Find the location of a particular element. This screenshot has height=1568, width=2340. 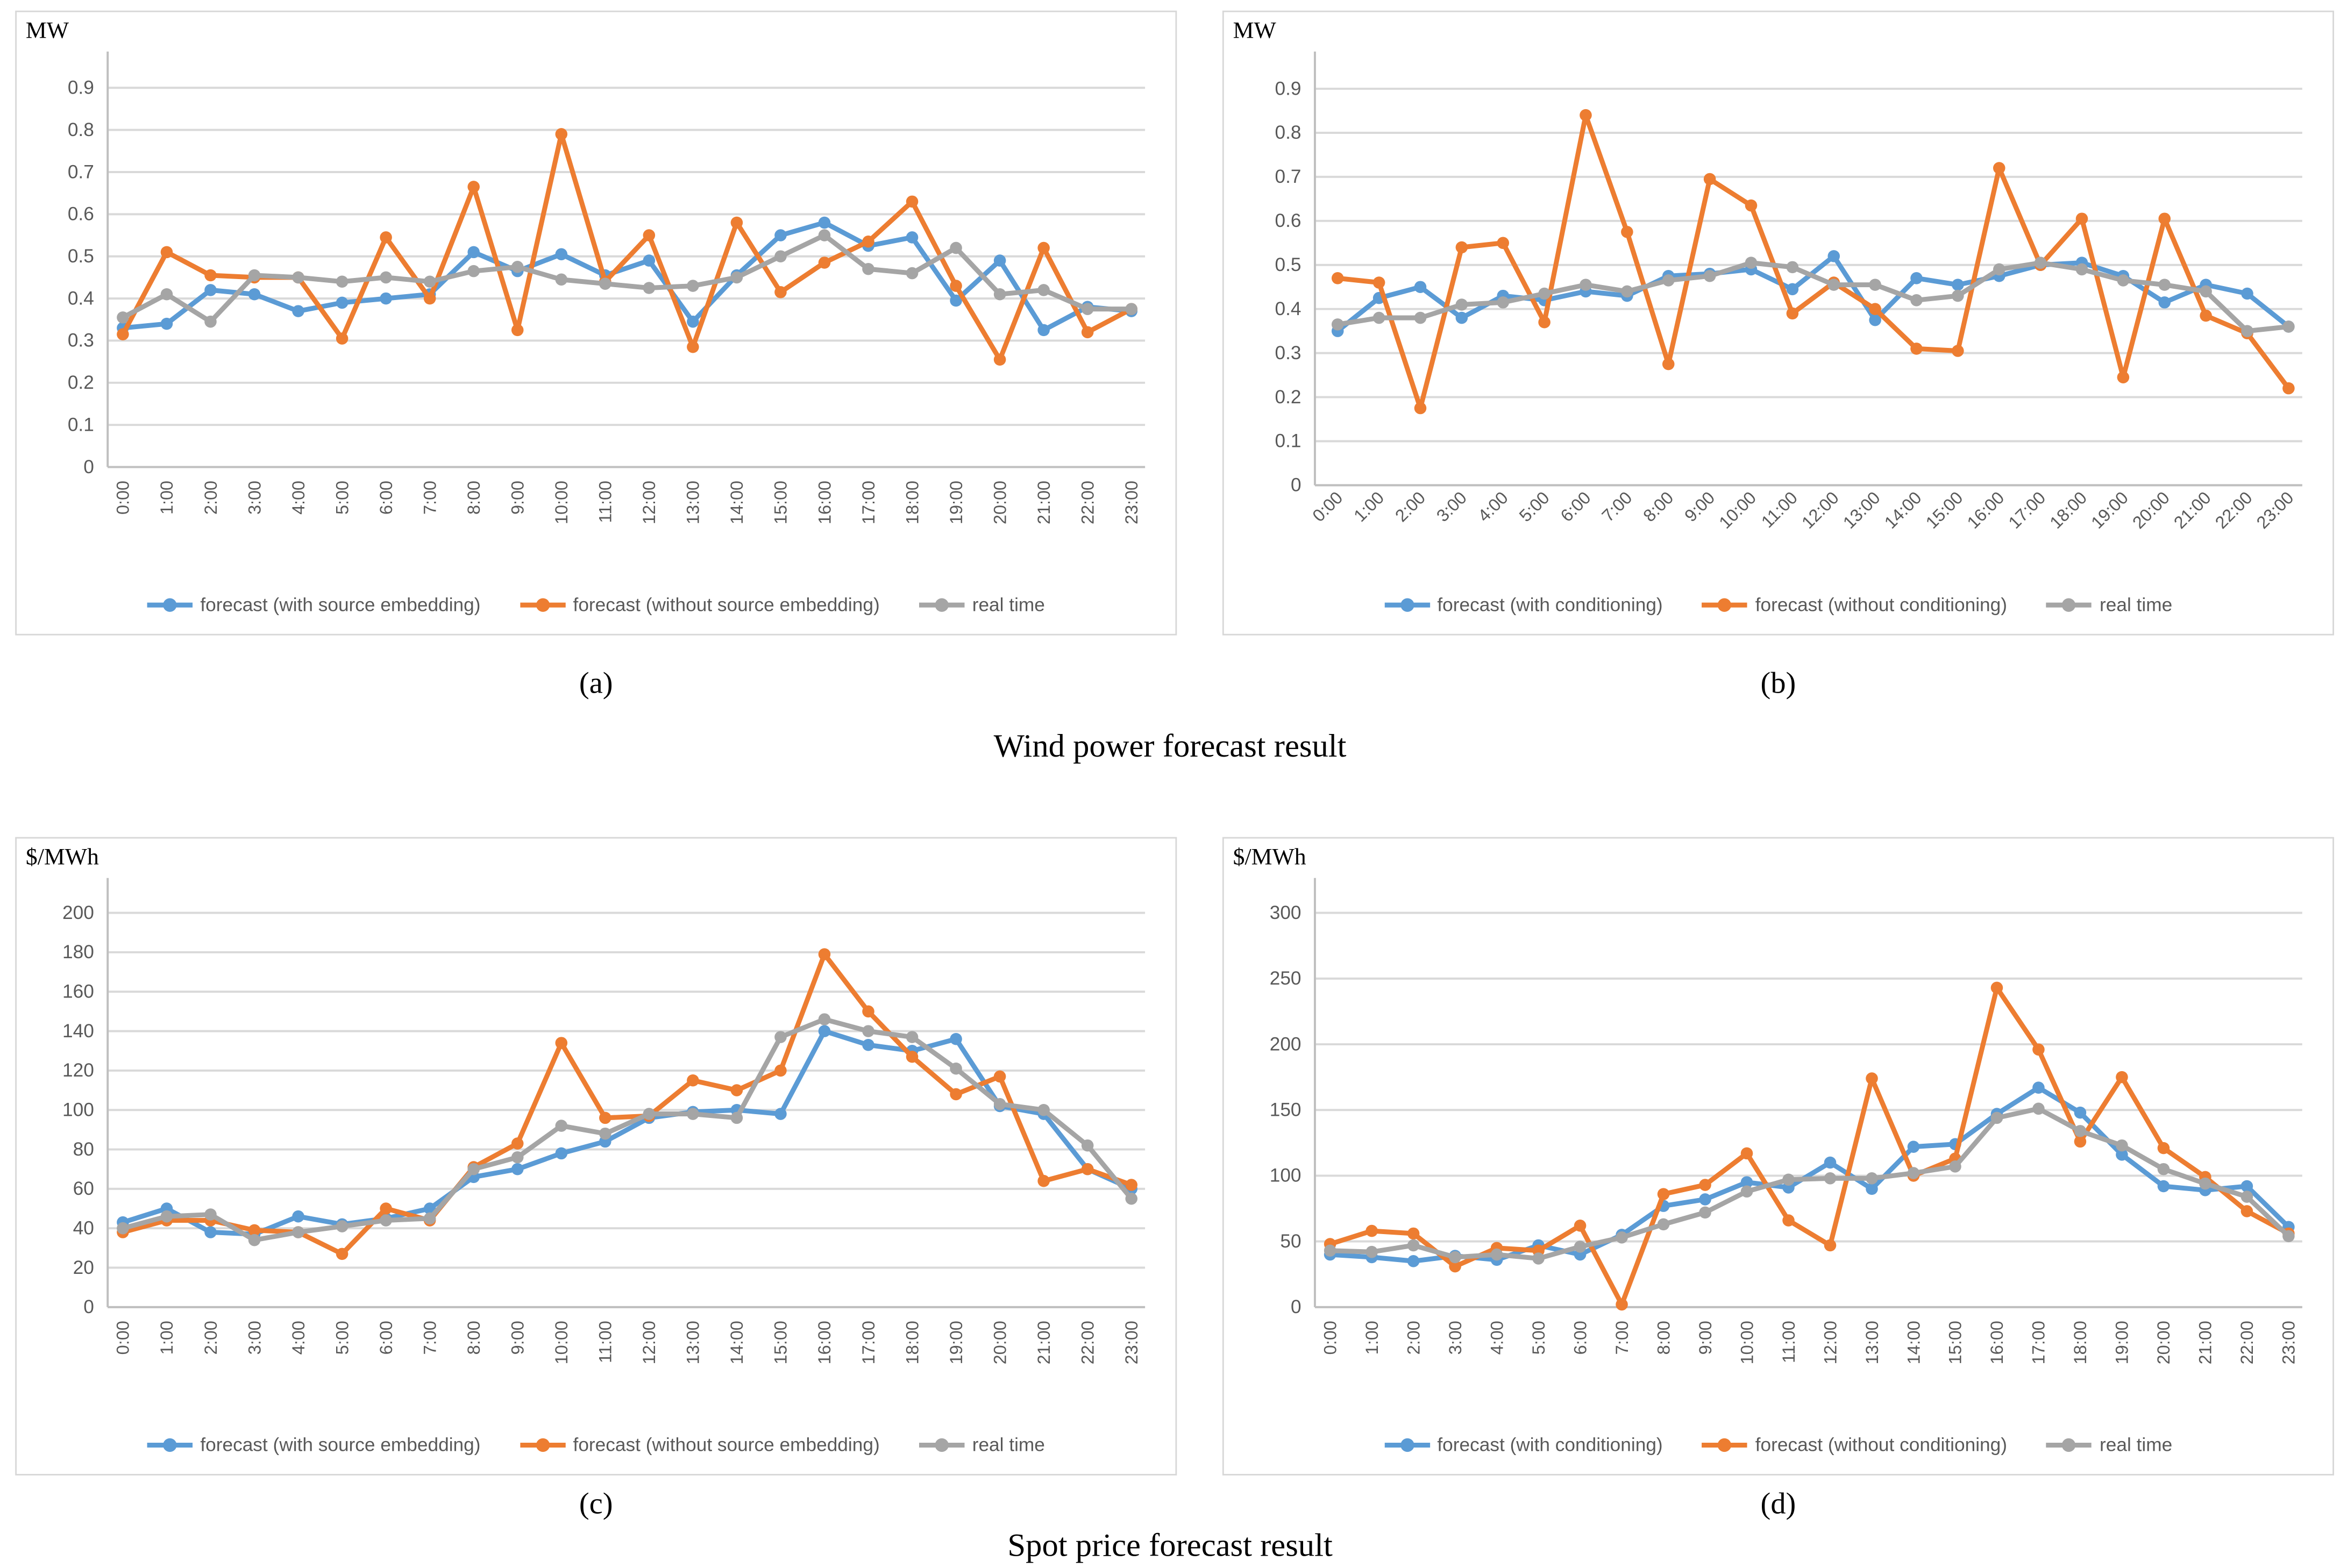

wind-section-title: Wind power forecast result is located at coordinates (1170, 746).